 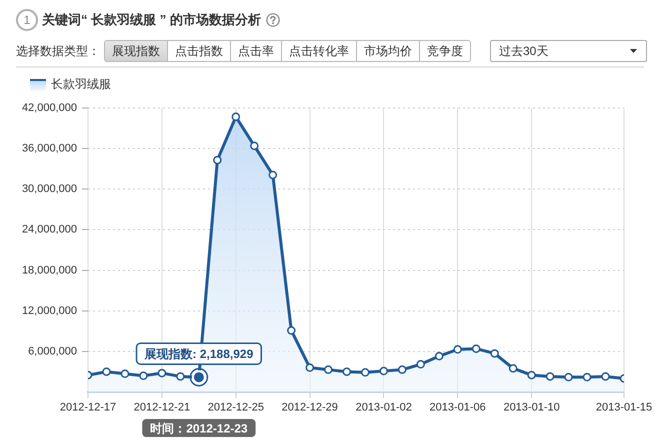 I want to click on dropdown: 过去30天, so click(x=568, y=51).